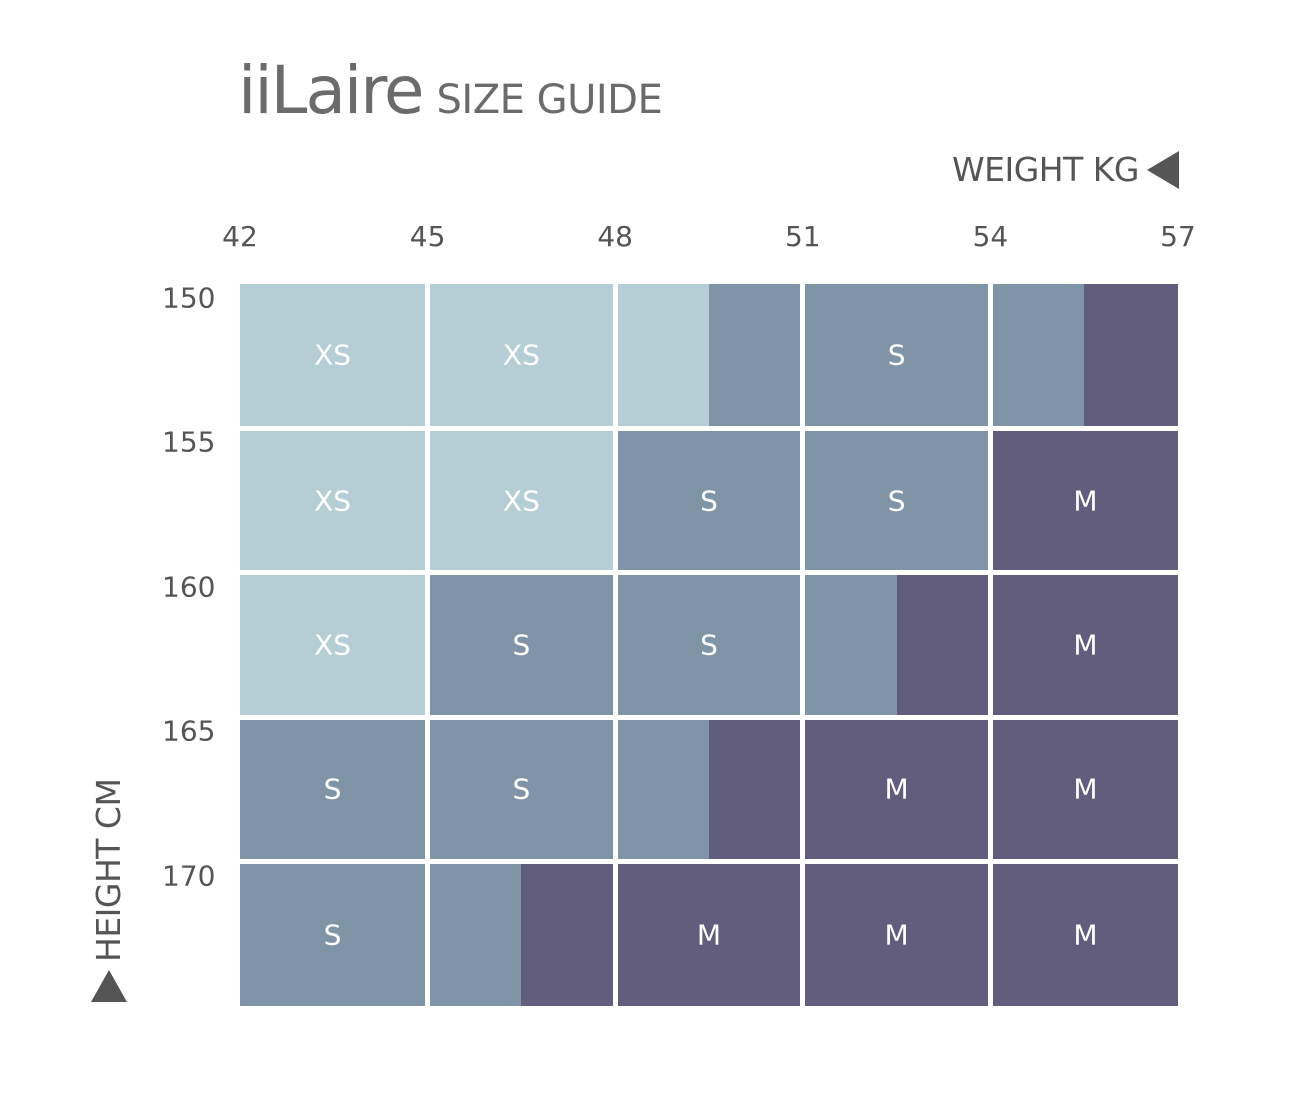 Image resolution: width=1300 pixels, height=1100 pixels. Describe the element at coordinates (189, 876) in the screenshot. I see `y-tick-label: 170` at that location.